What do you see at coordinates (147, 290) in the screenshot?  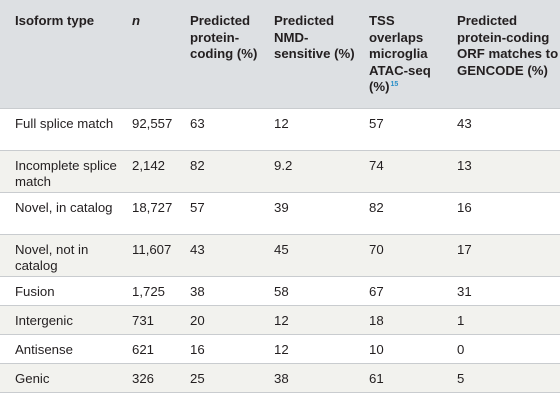 I see `cell-n: 1,725` at bounding box center [147, 290].